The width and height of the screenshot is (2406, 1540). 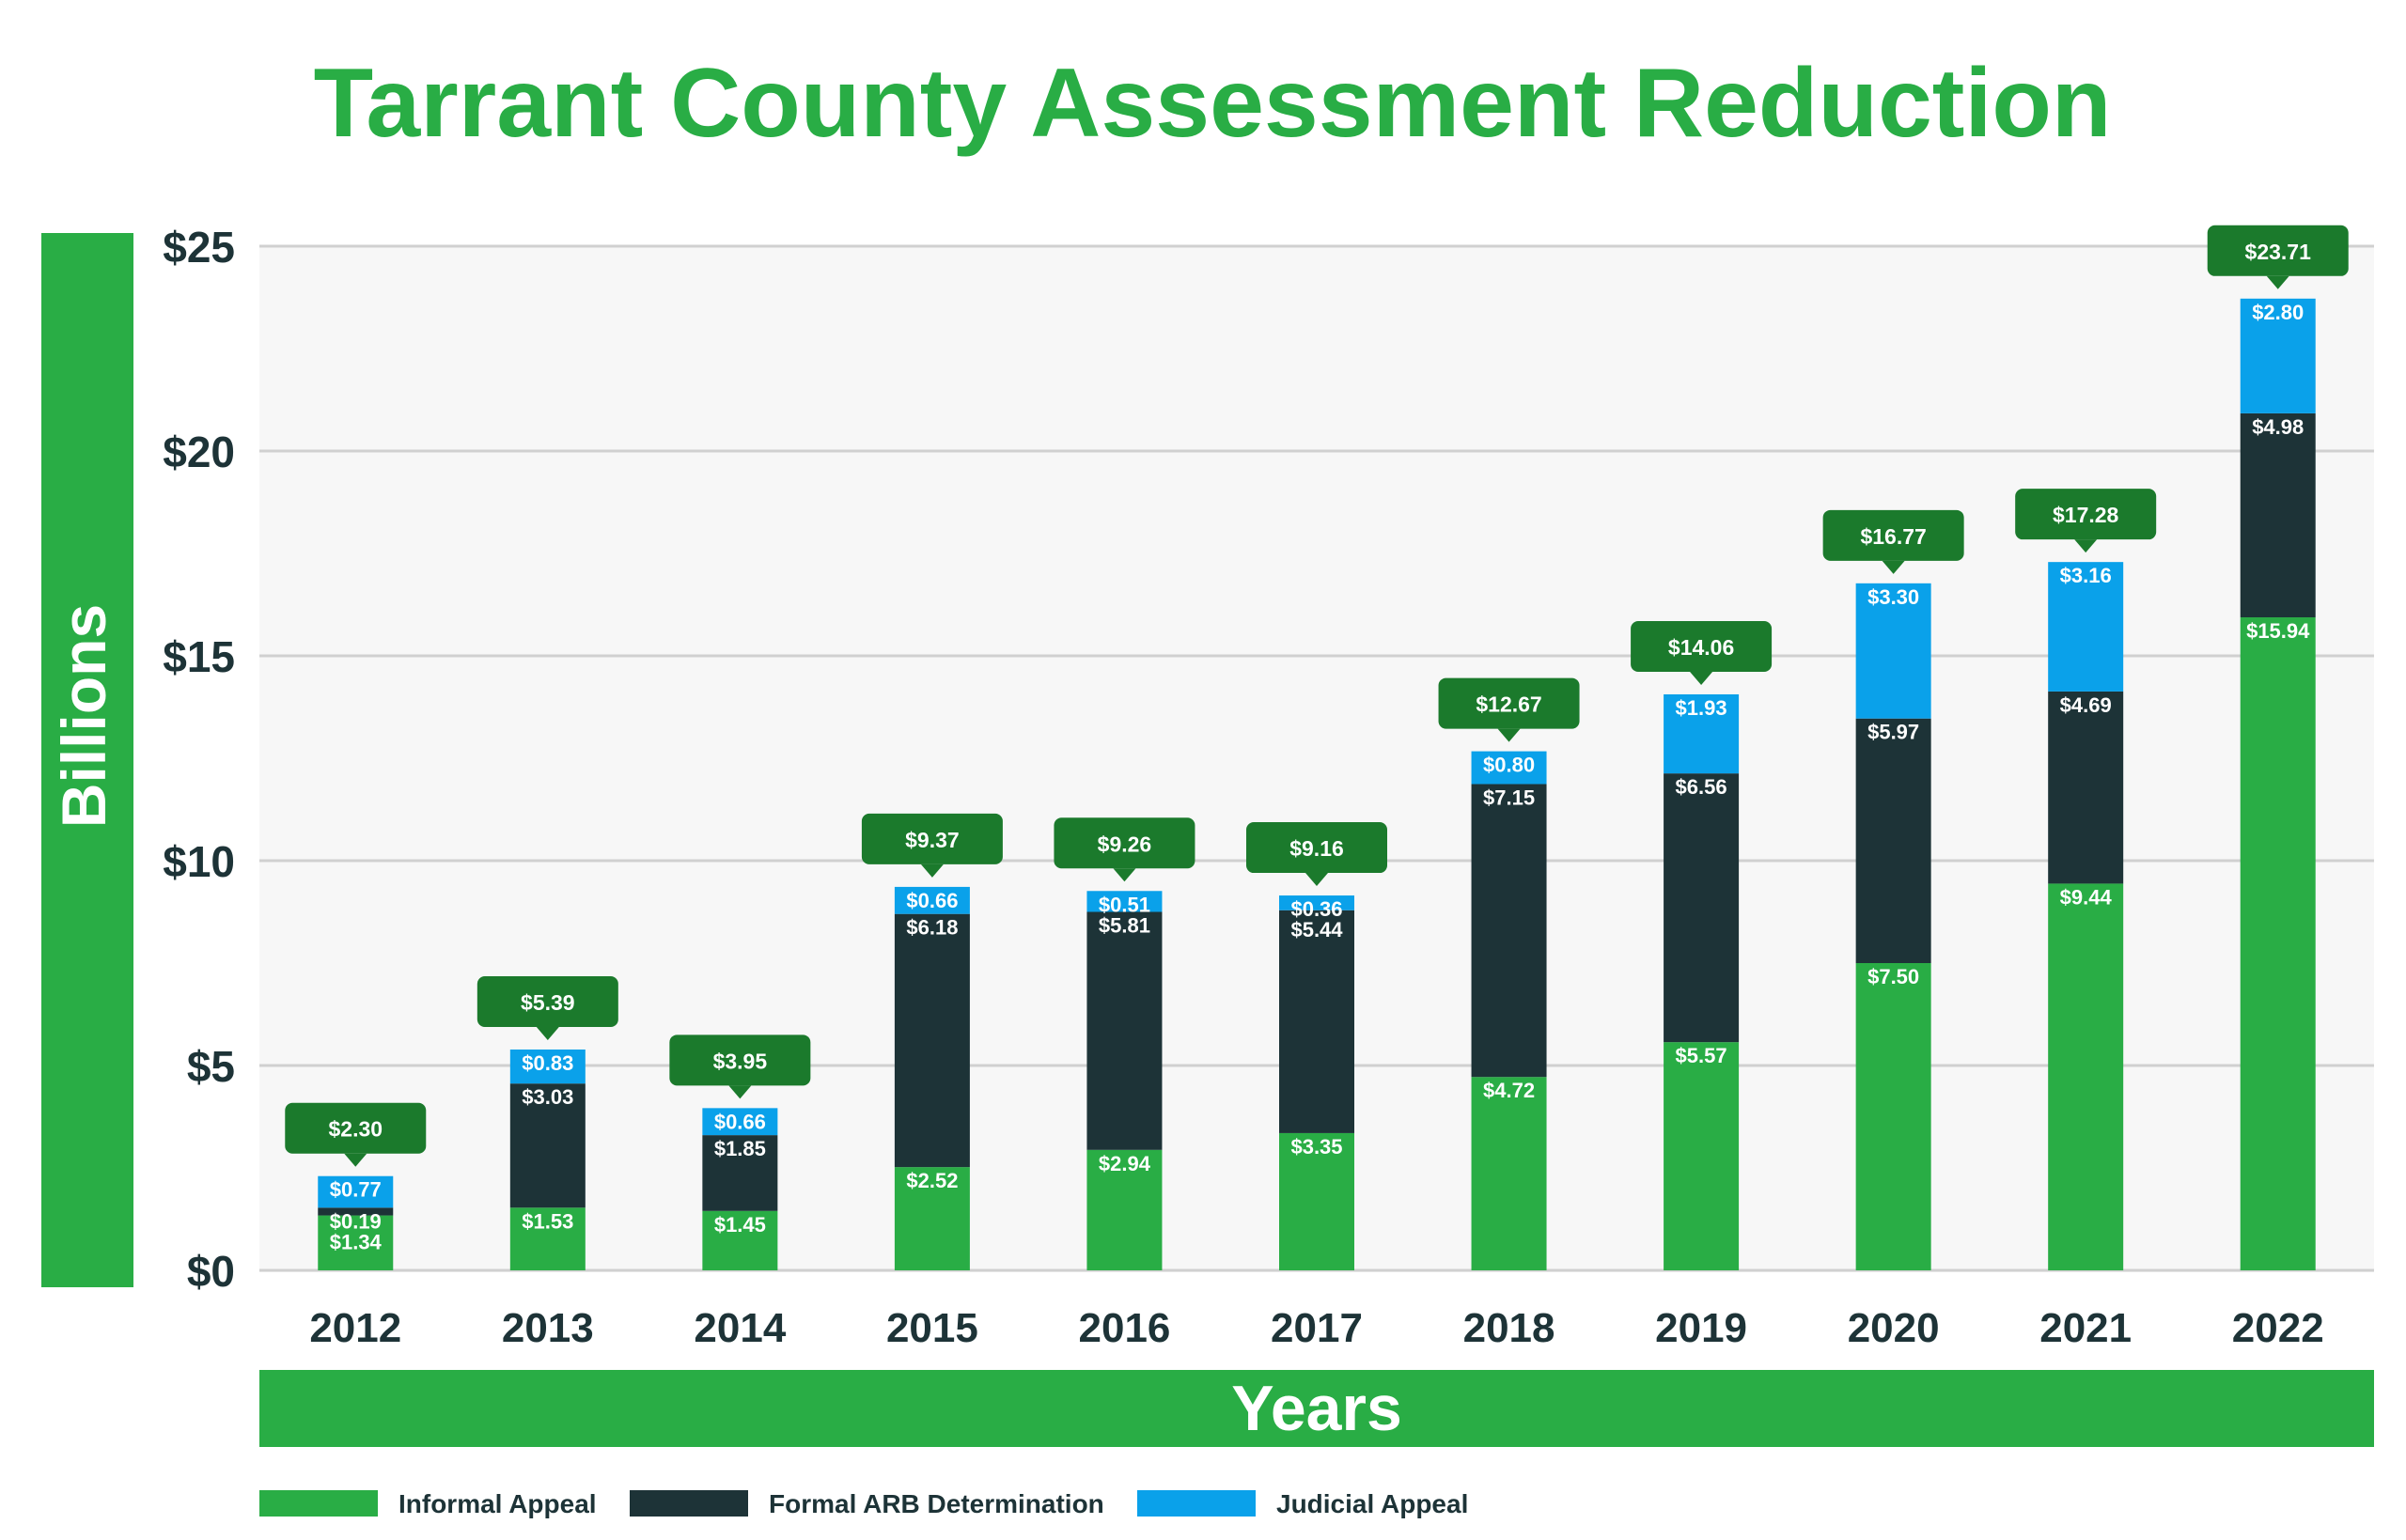 What do you see at coordinates (1701, 1328) in the screenshot?
I see `x-tick-label: 2019` at bounding box center [1701, 1328].